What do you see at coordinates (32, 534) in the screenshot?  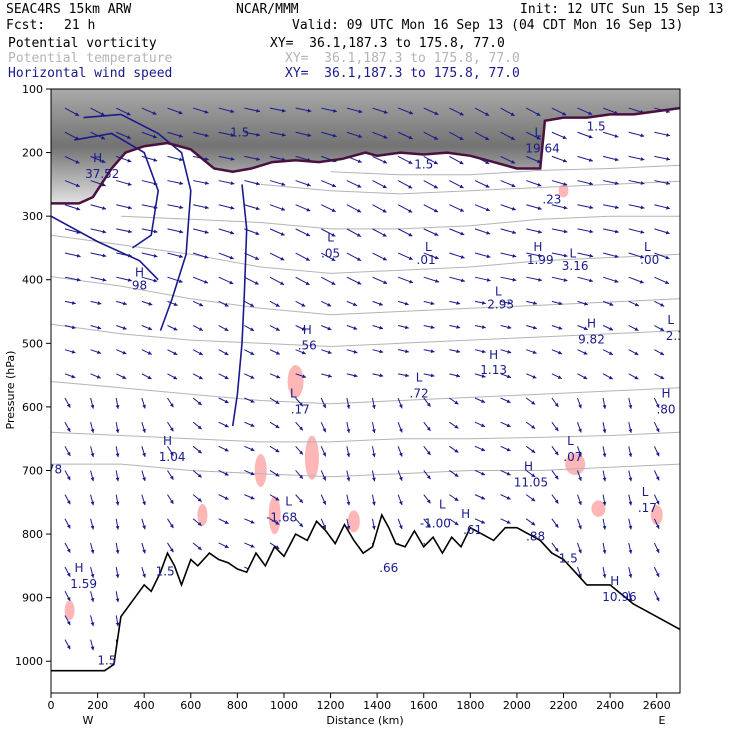 I see `y-tick-label: 800` at bounding box center [32, 534].